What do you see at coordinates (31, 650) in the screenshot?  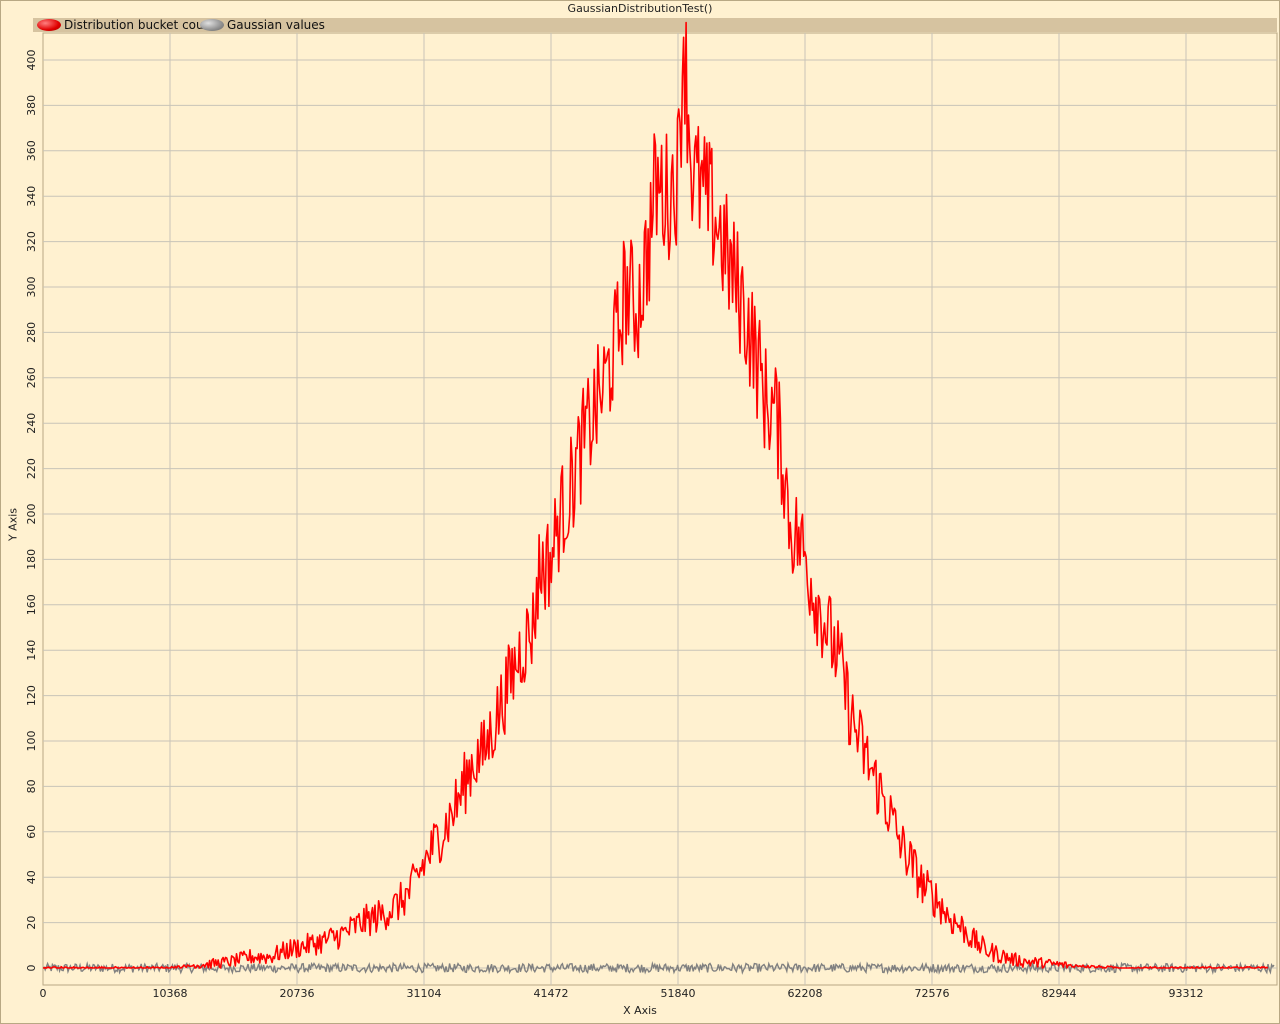 I see `y-tick-label: 140` at bounding box center [31, 650].